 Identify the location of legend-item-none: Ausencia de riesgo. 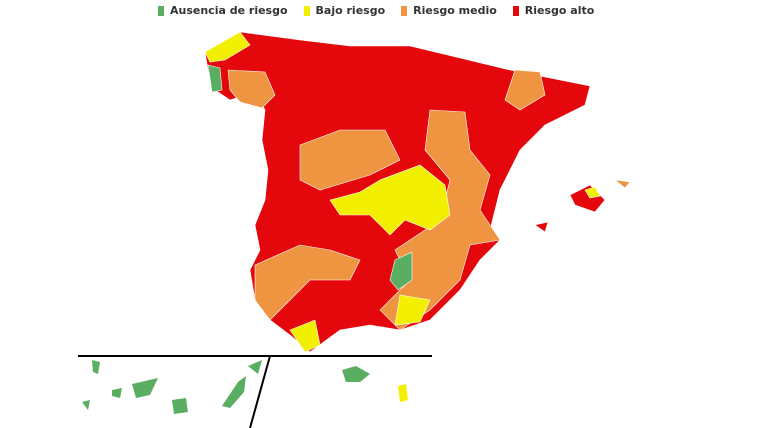
(223, 10).